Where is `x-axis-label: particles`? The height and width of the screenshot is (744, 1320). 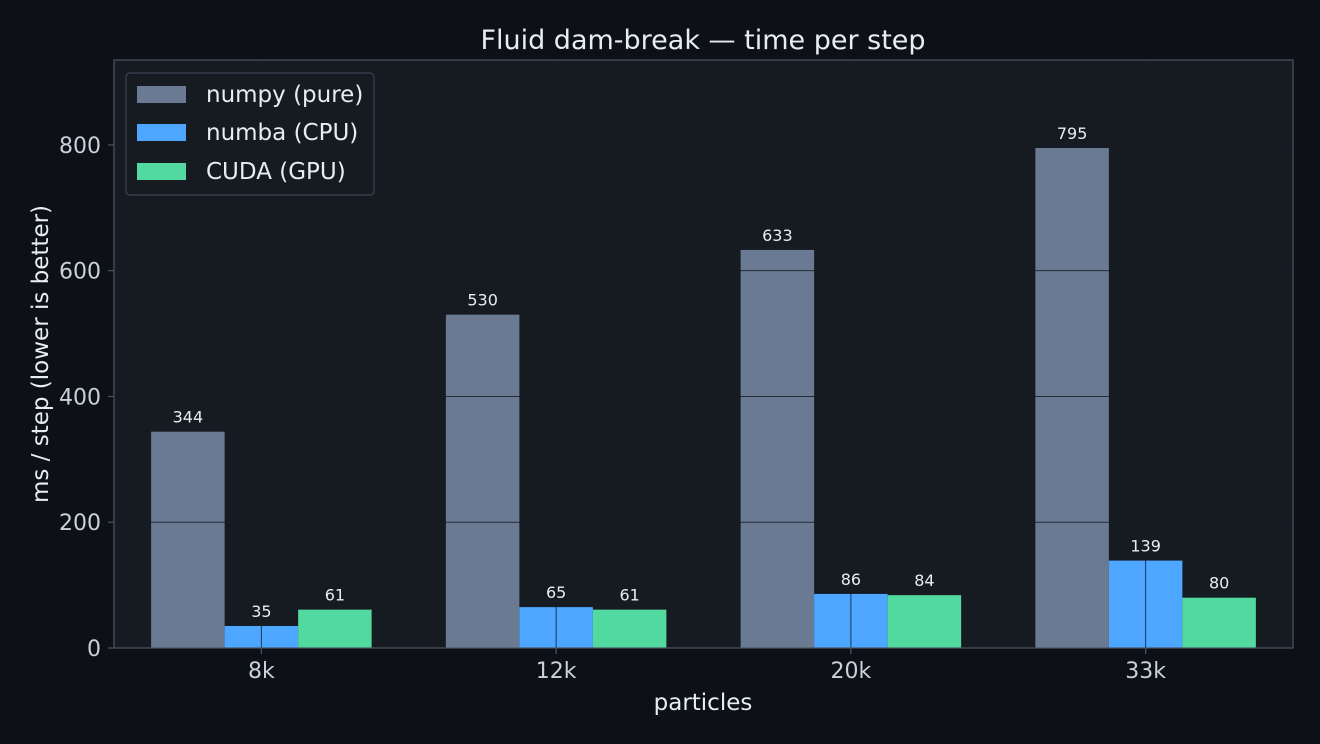
x-axis-label: particles is located at coordinates (703, 703).